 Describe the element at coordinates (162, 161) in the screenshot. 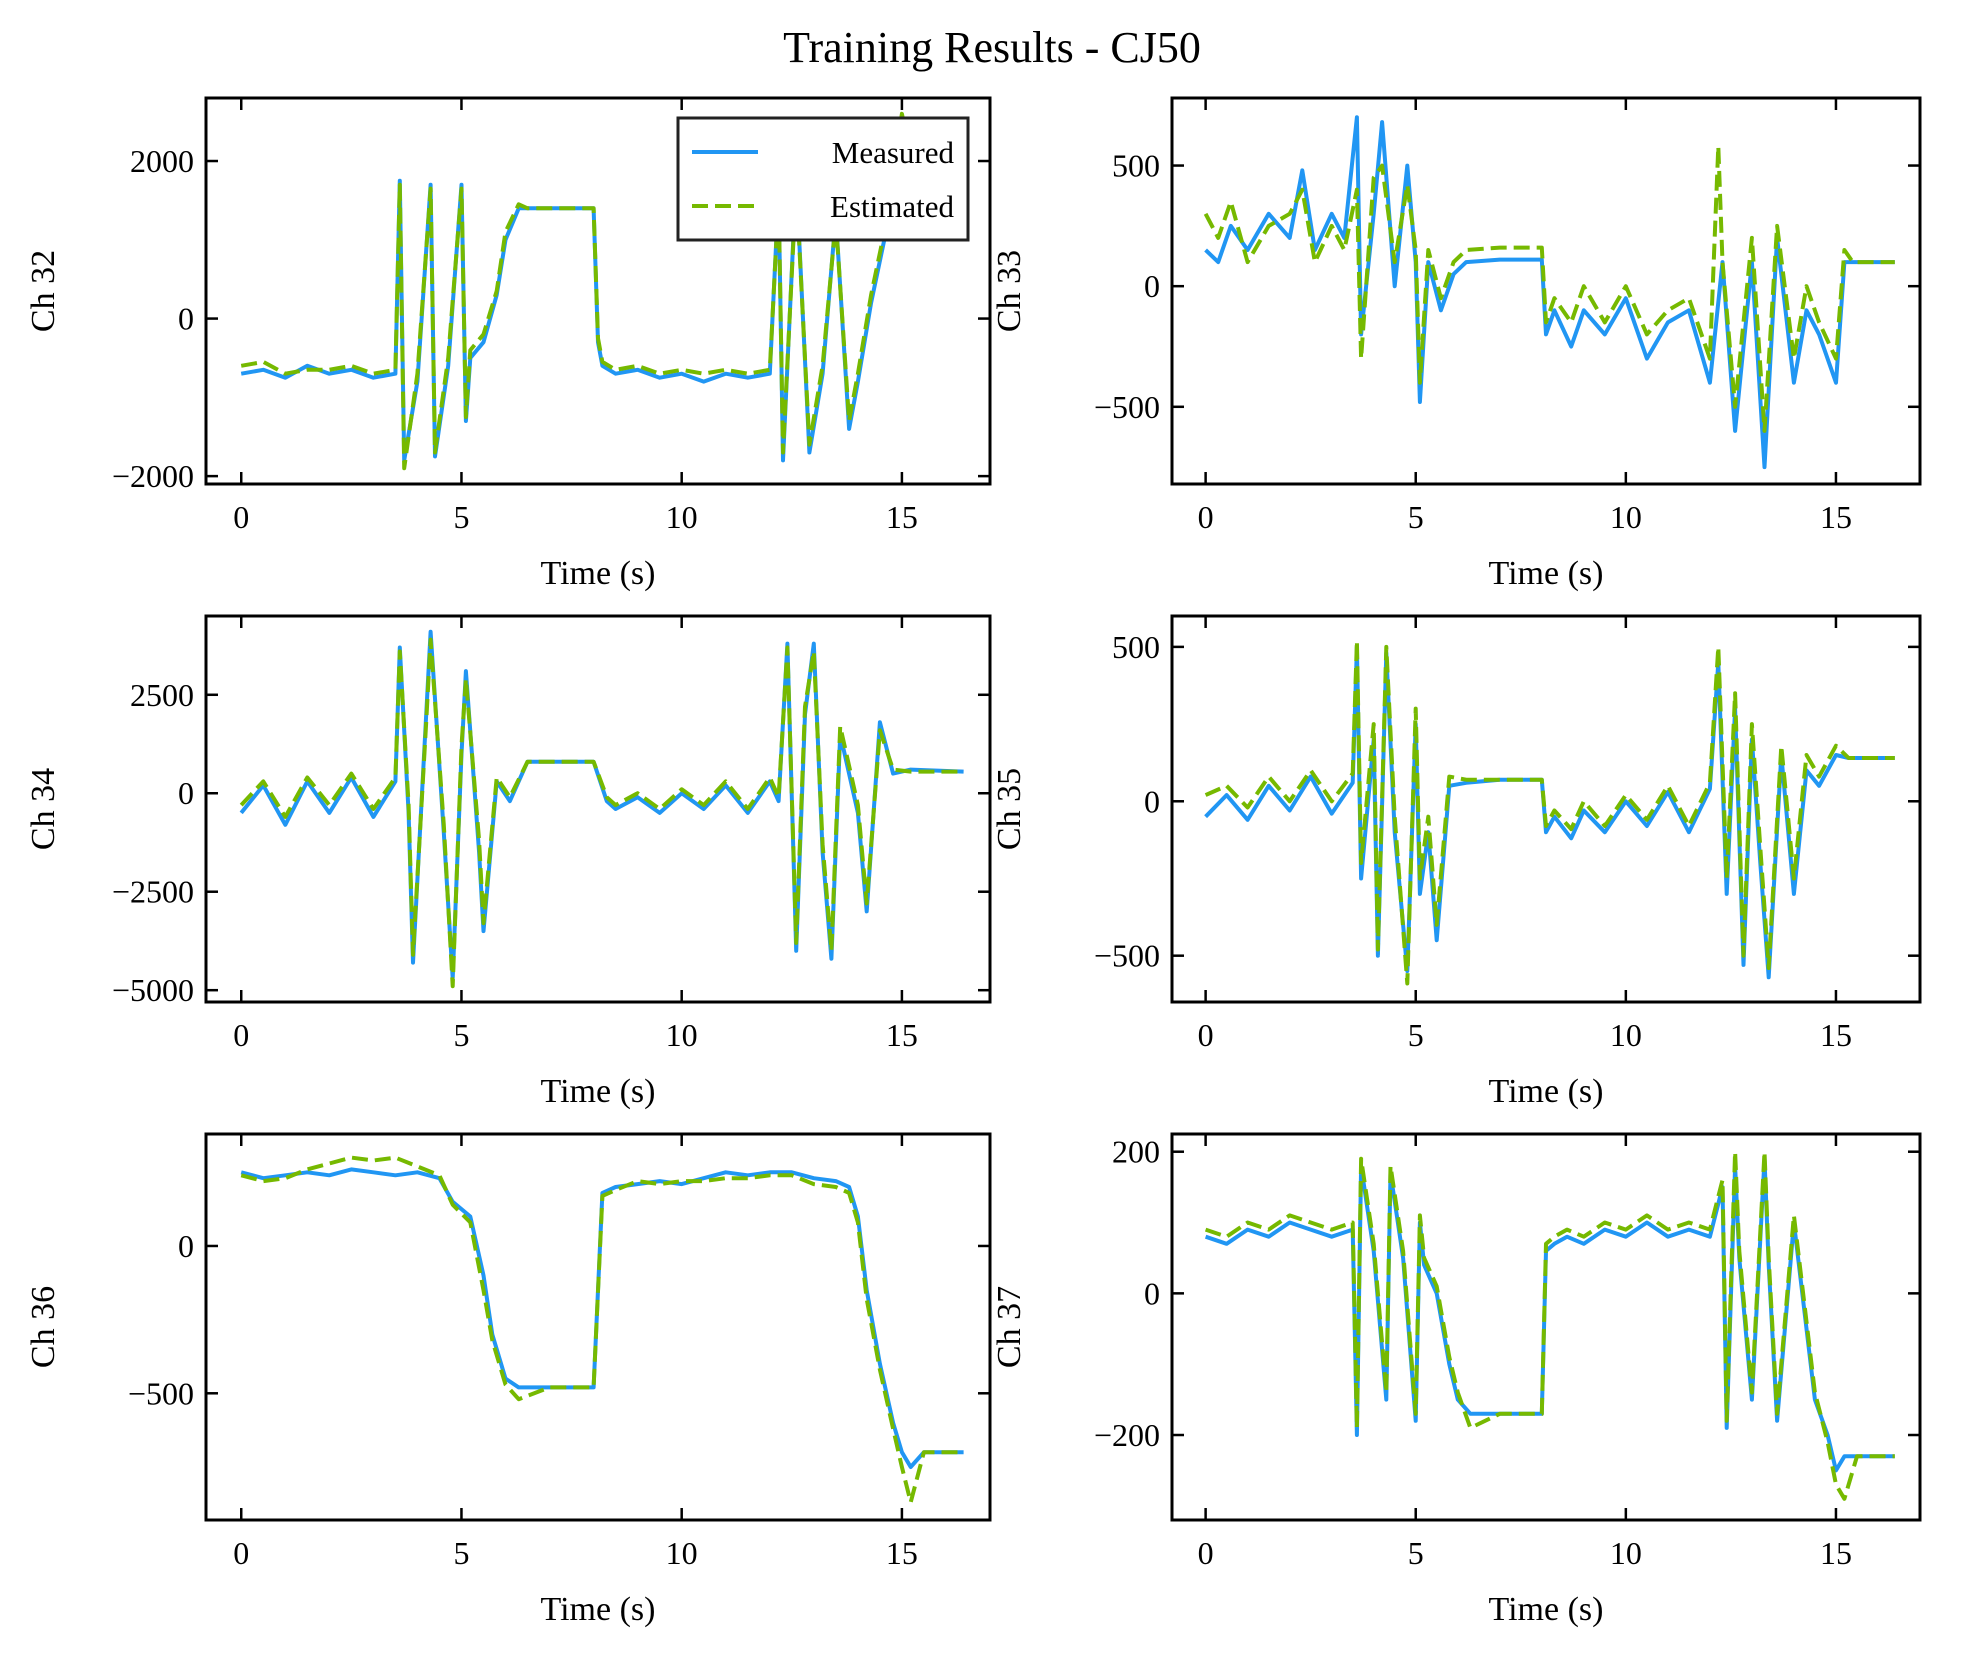

I see `y-tick-label: 2000` at that location.